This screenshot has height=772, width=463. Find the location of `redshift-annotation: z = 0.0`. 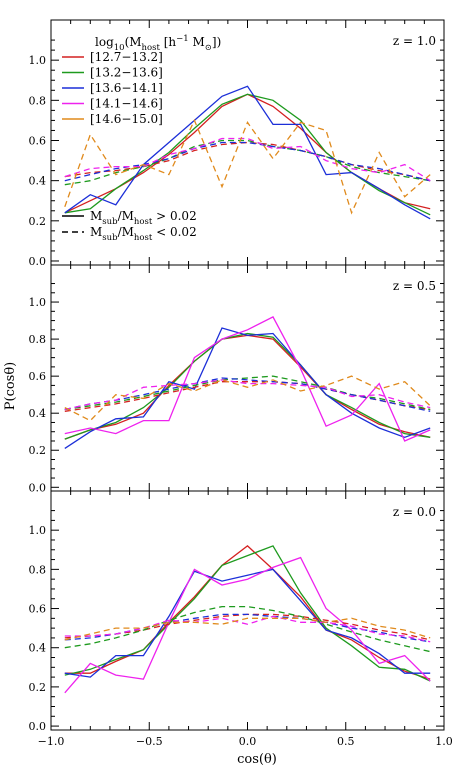

redshift-annotation: z = 0.0 is located at coordinates (414, 512).